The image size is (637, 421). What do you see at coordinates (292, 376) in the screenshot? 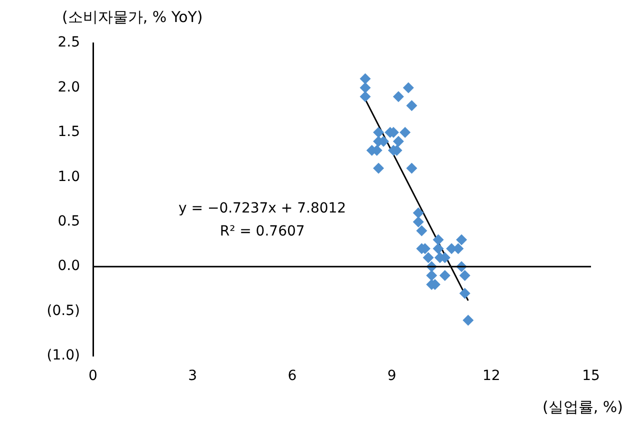
I see `x-tick-label: 6` at bounding box center [292, 376].